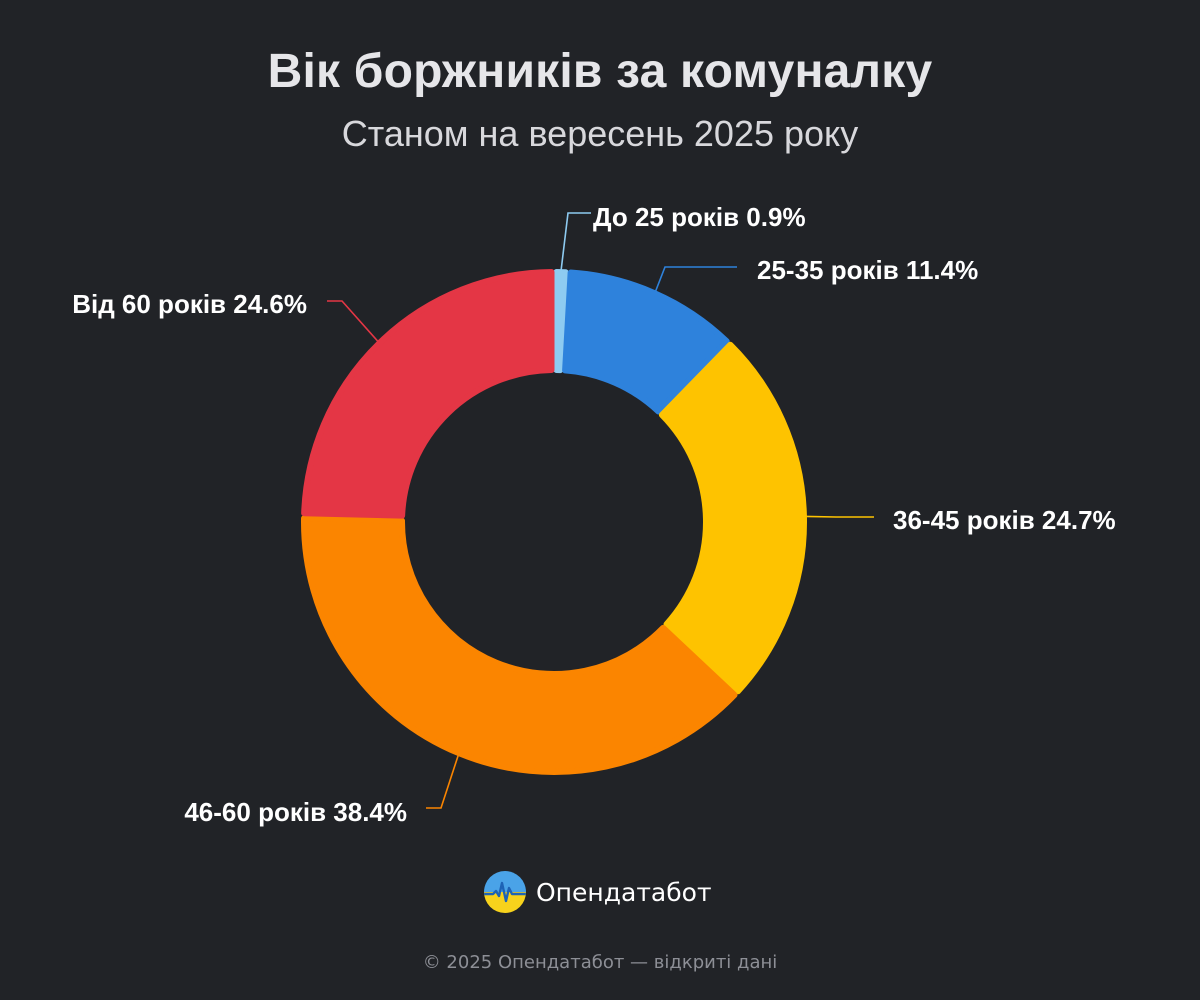 The image size is (1200, 1000). Describe the element at coordinates (505, 892) in the screenshot. I see `opendatabot-logo-icon` at that location.